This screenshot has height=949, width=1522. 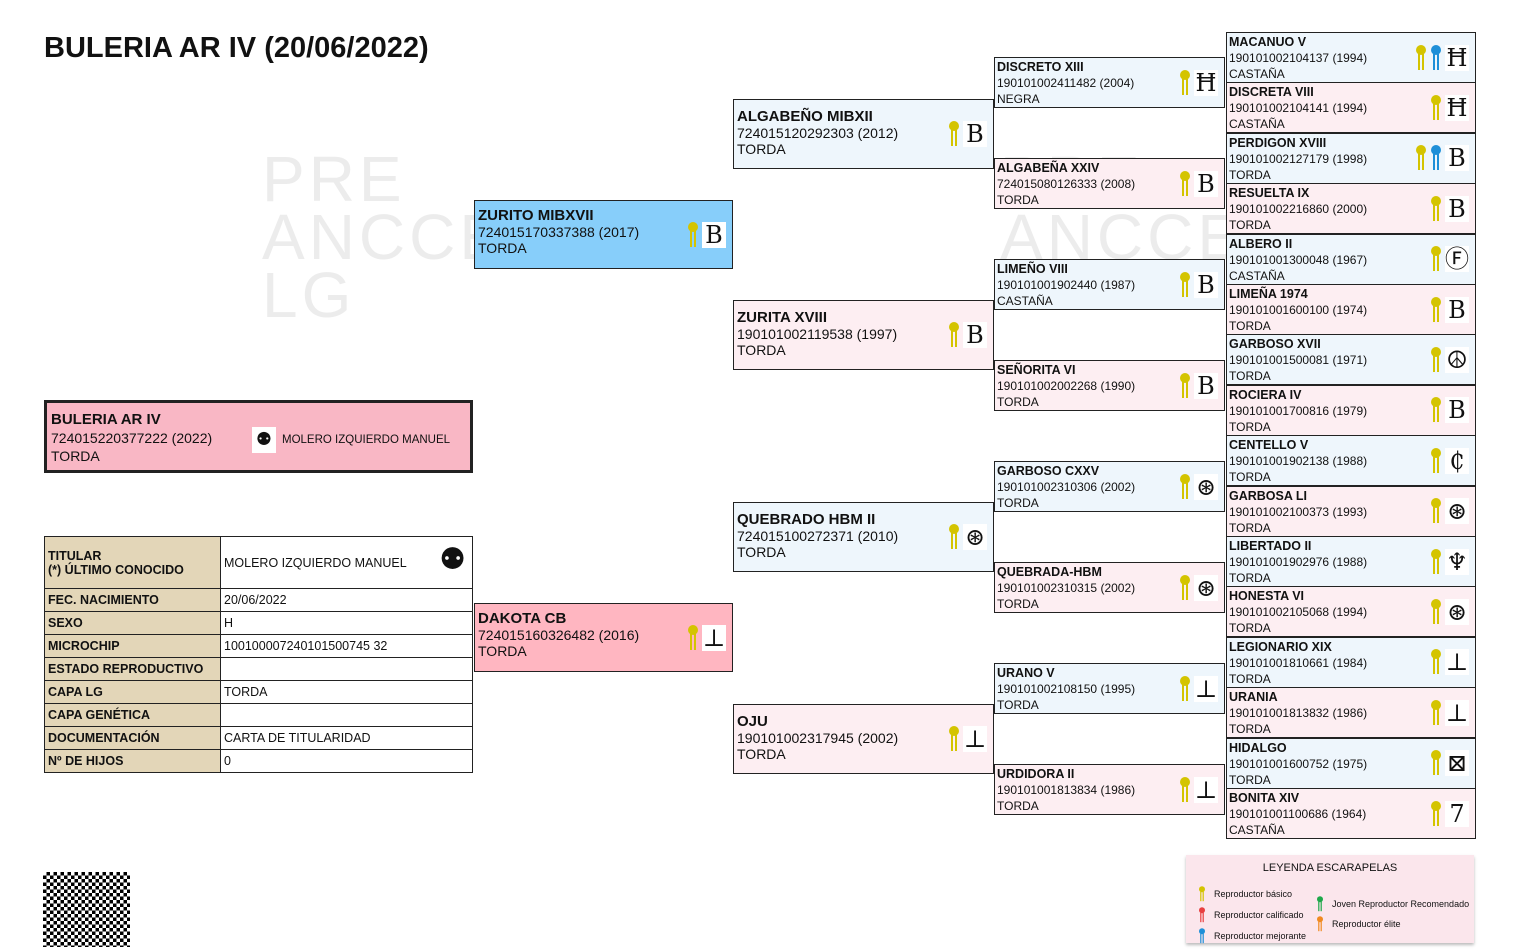 I want to click on horse-card: ALBERO II 190101001300048 (1967) CASTAÑA Ⓕ, so click(x=1351, y=259).